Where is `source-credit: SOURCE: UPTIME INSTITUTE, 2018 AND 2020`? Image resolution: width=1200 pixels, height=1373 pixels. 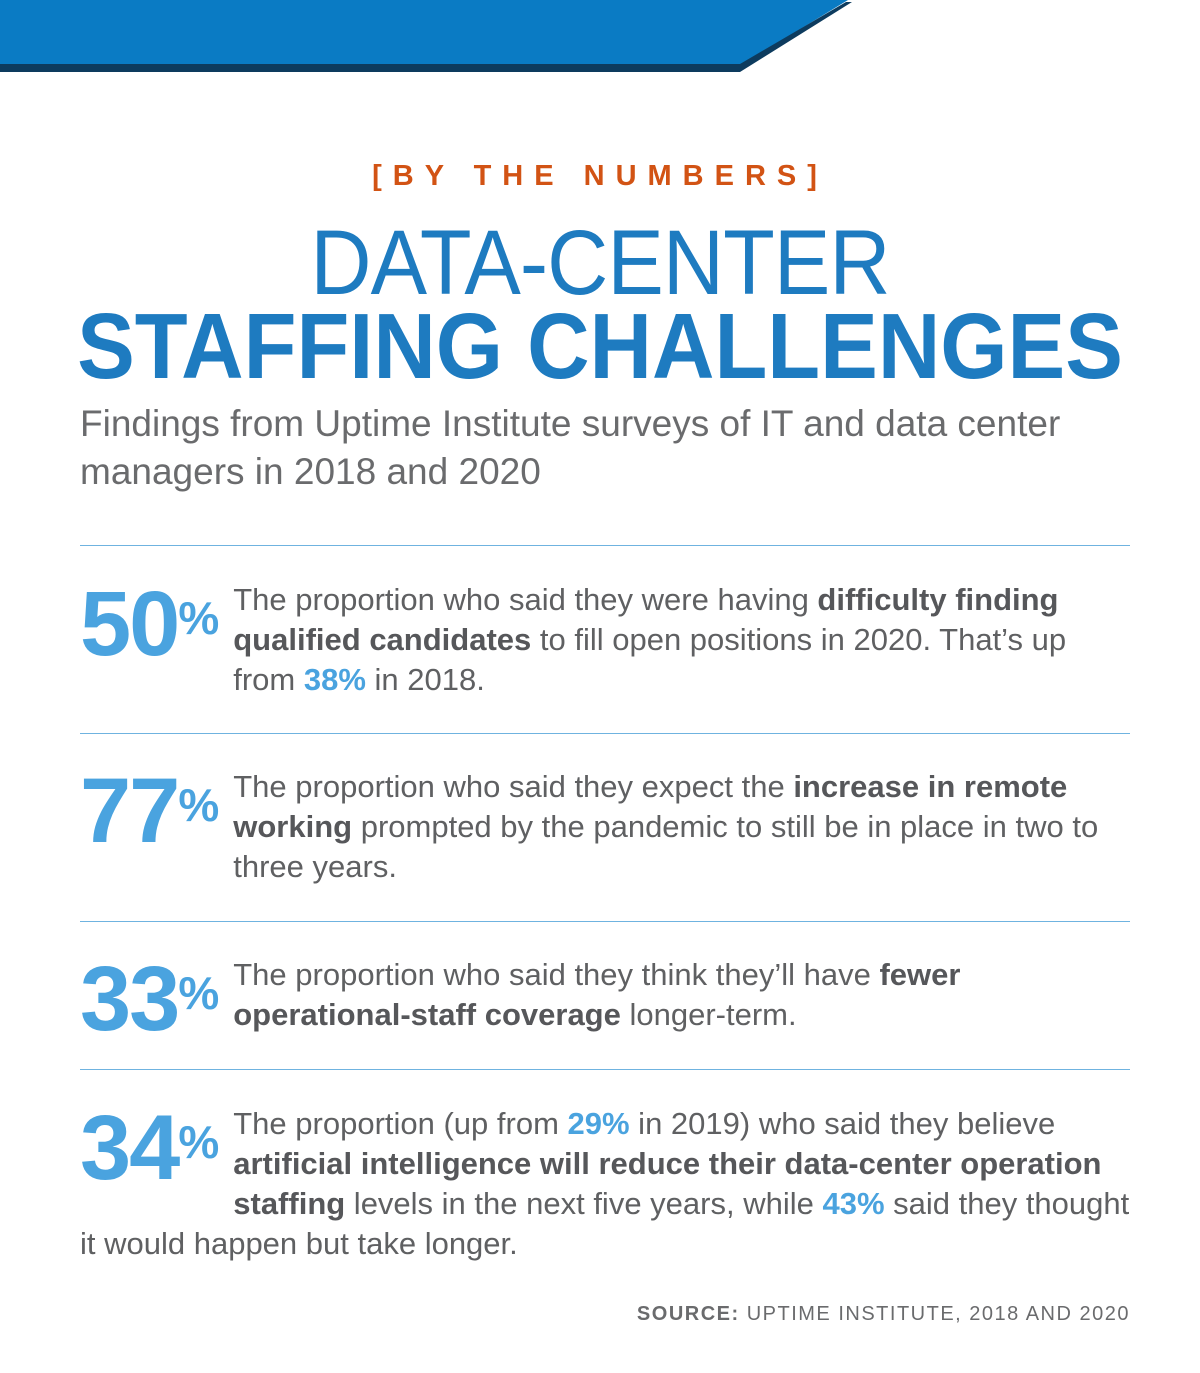
source-credit: SOURCE: UPTIME INSTITUTE, 2018 AND 2020 is located at coordinates (883, 1314).